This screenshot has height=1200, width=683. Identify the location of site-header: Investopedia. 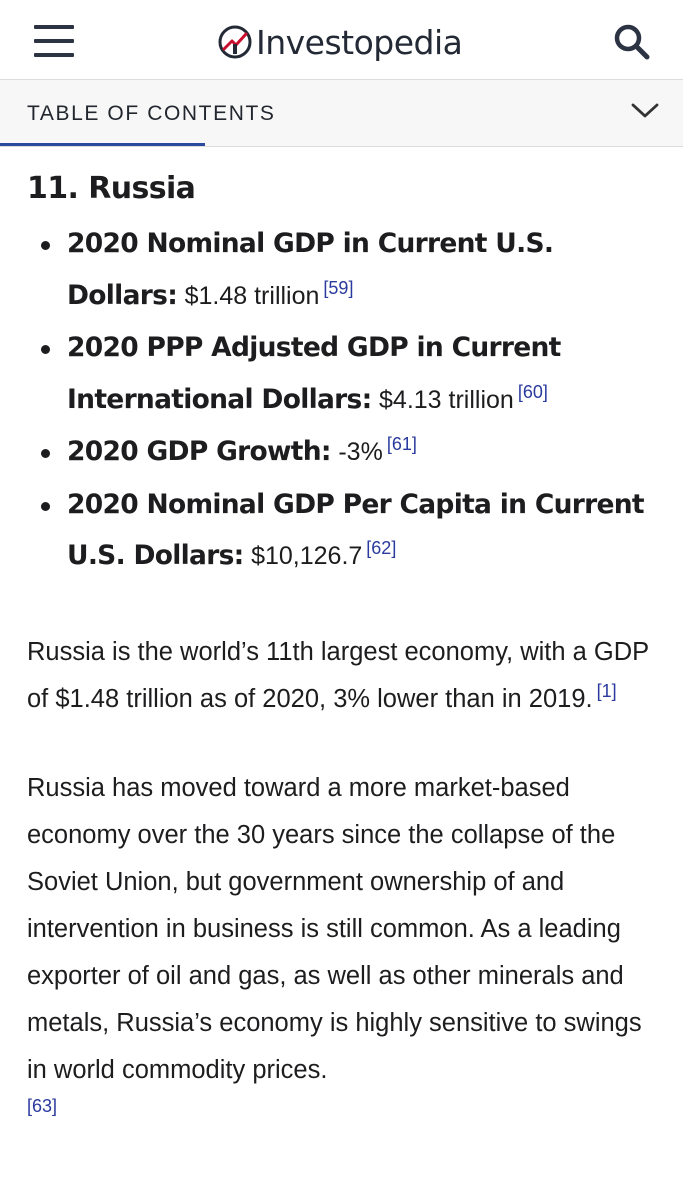
(341, 40).